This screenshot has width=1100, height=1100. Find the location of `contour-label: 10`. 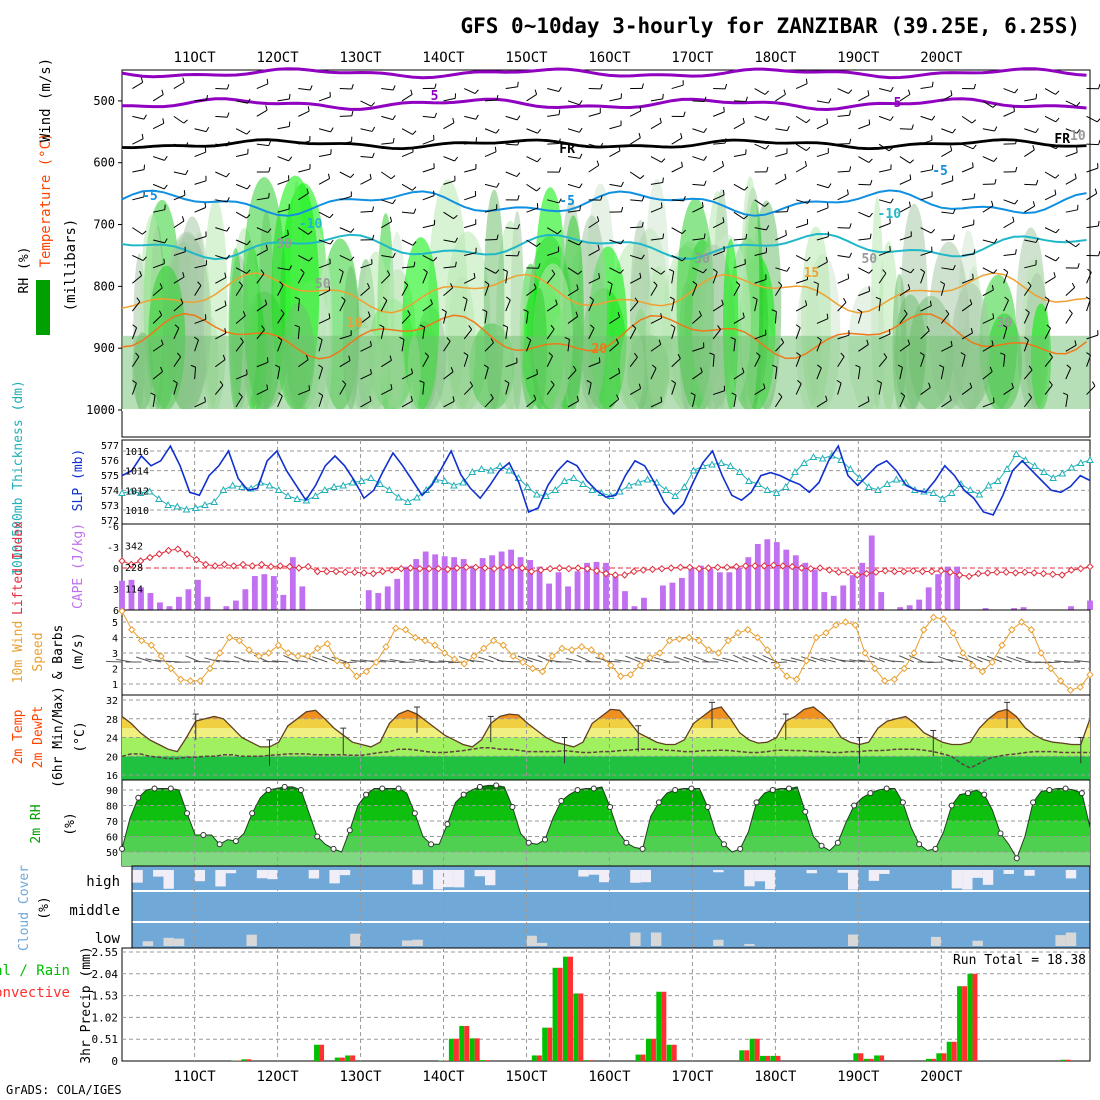

contour-label: 10 is located at coordinates (355, 323).